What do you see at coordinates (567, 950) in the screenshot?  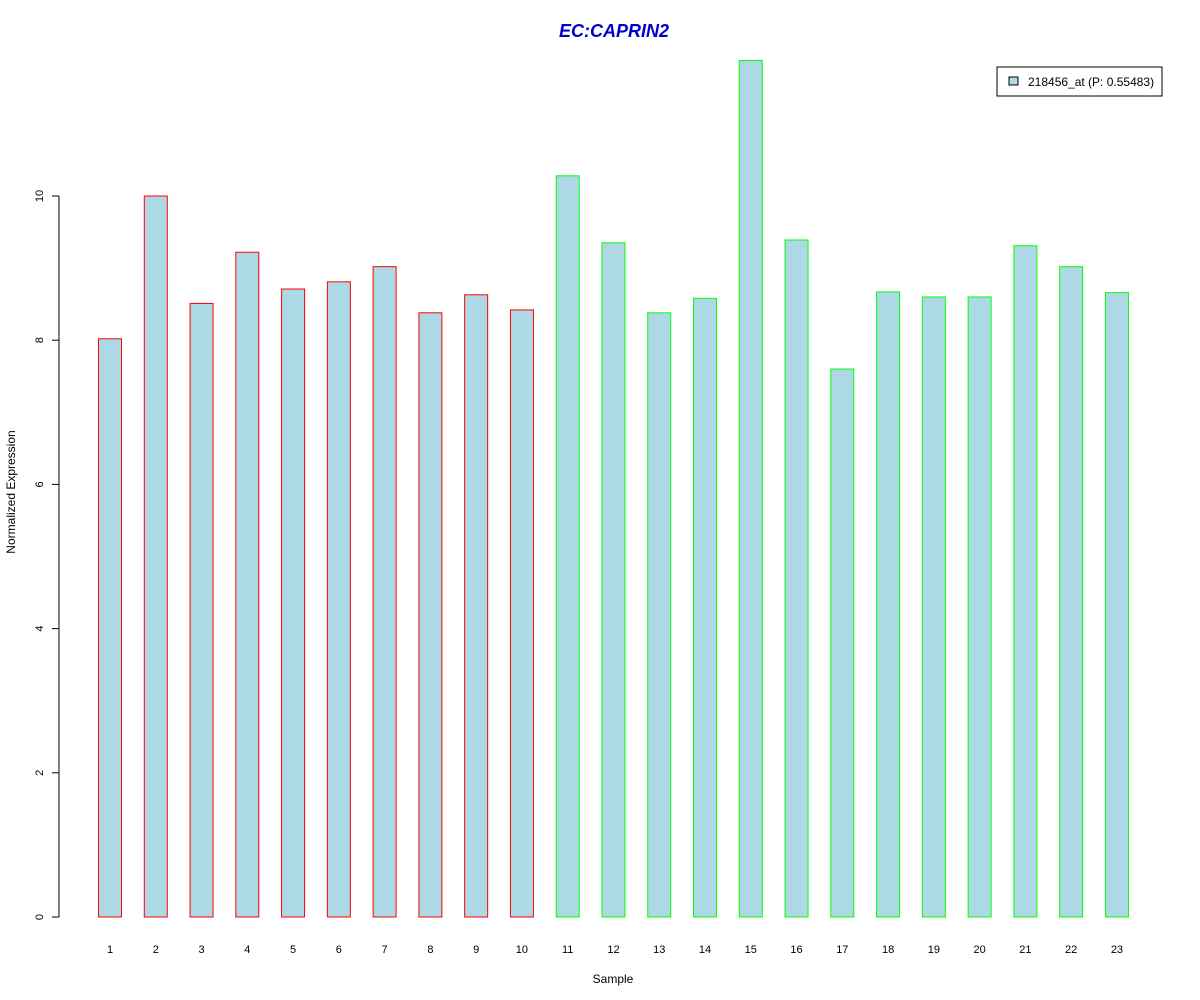 I see `x-tick-label: 11` at bounding box center [567, 950].